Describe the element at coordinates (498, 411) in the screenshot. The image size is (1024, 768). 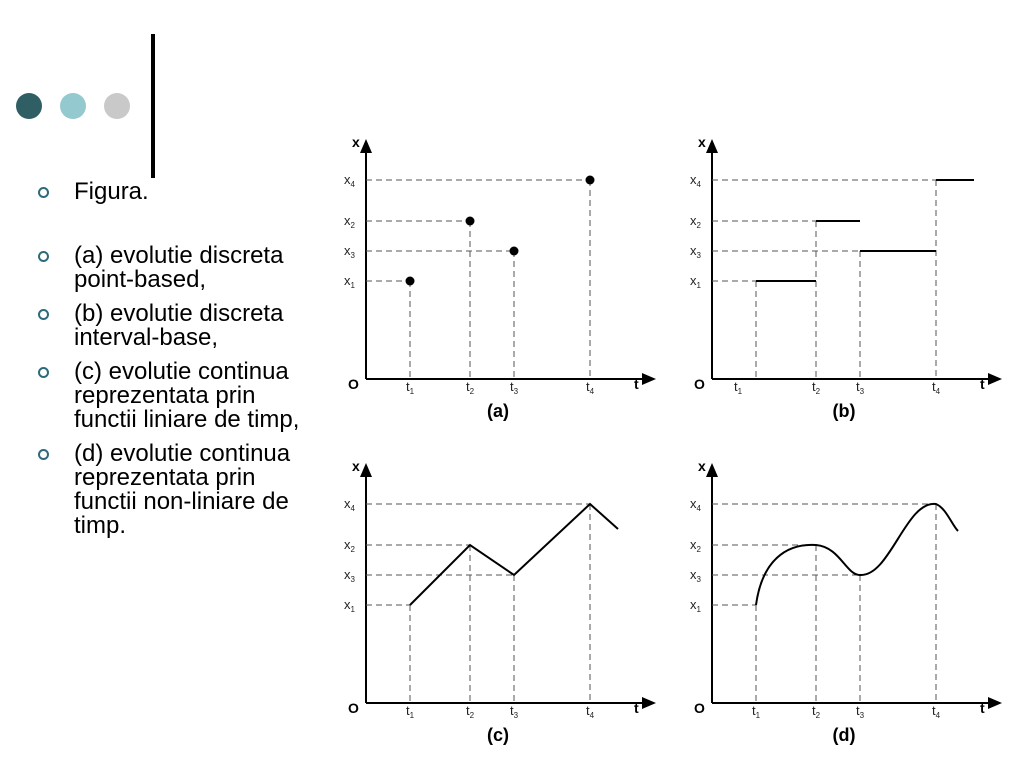
I see `panel-caption: (a)` at that location.